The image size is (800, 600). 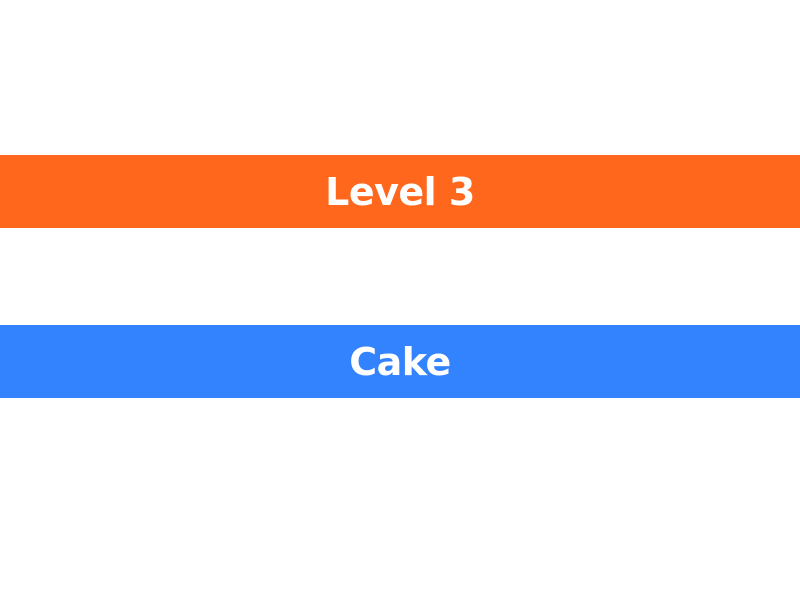 I want to click on word-label: Cake, so click(x=400, y=361).